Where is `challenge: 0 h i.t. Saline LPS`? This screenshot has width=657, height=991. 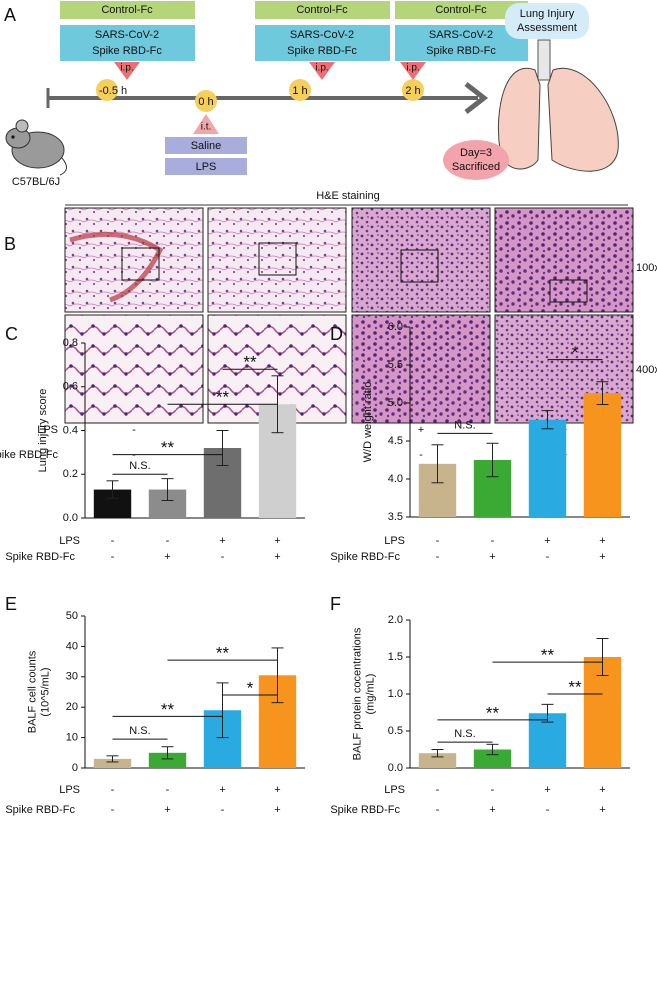
challenge: 0 h i.t. Saline LPS is located at coordinates (206, 132).